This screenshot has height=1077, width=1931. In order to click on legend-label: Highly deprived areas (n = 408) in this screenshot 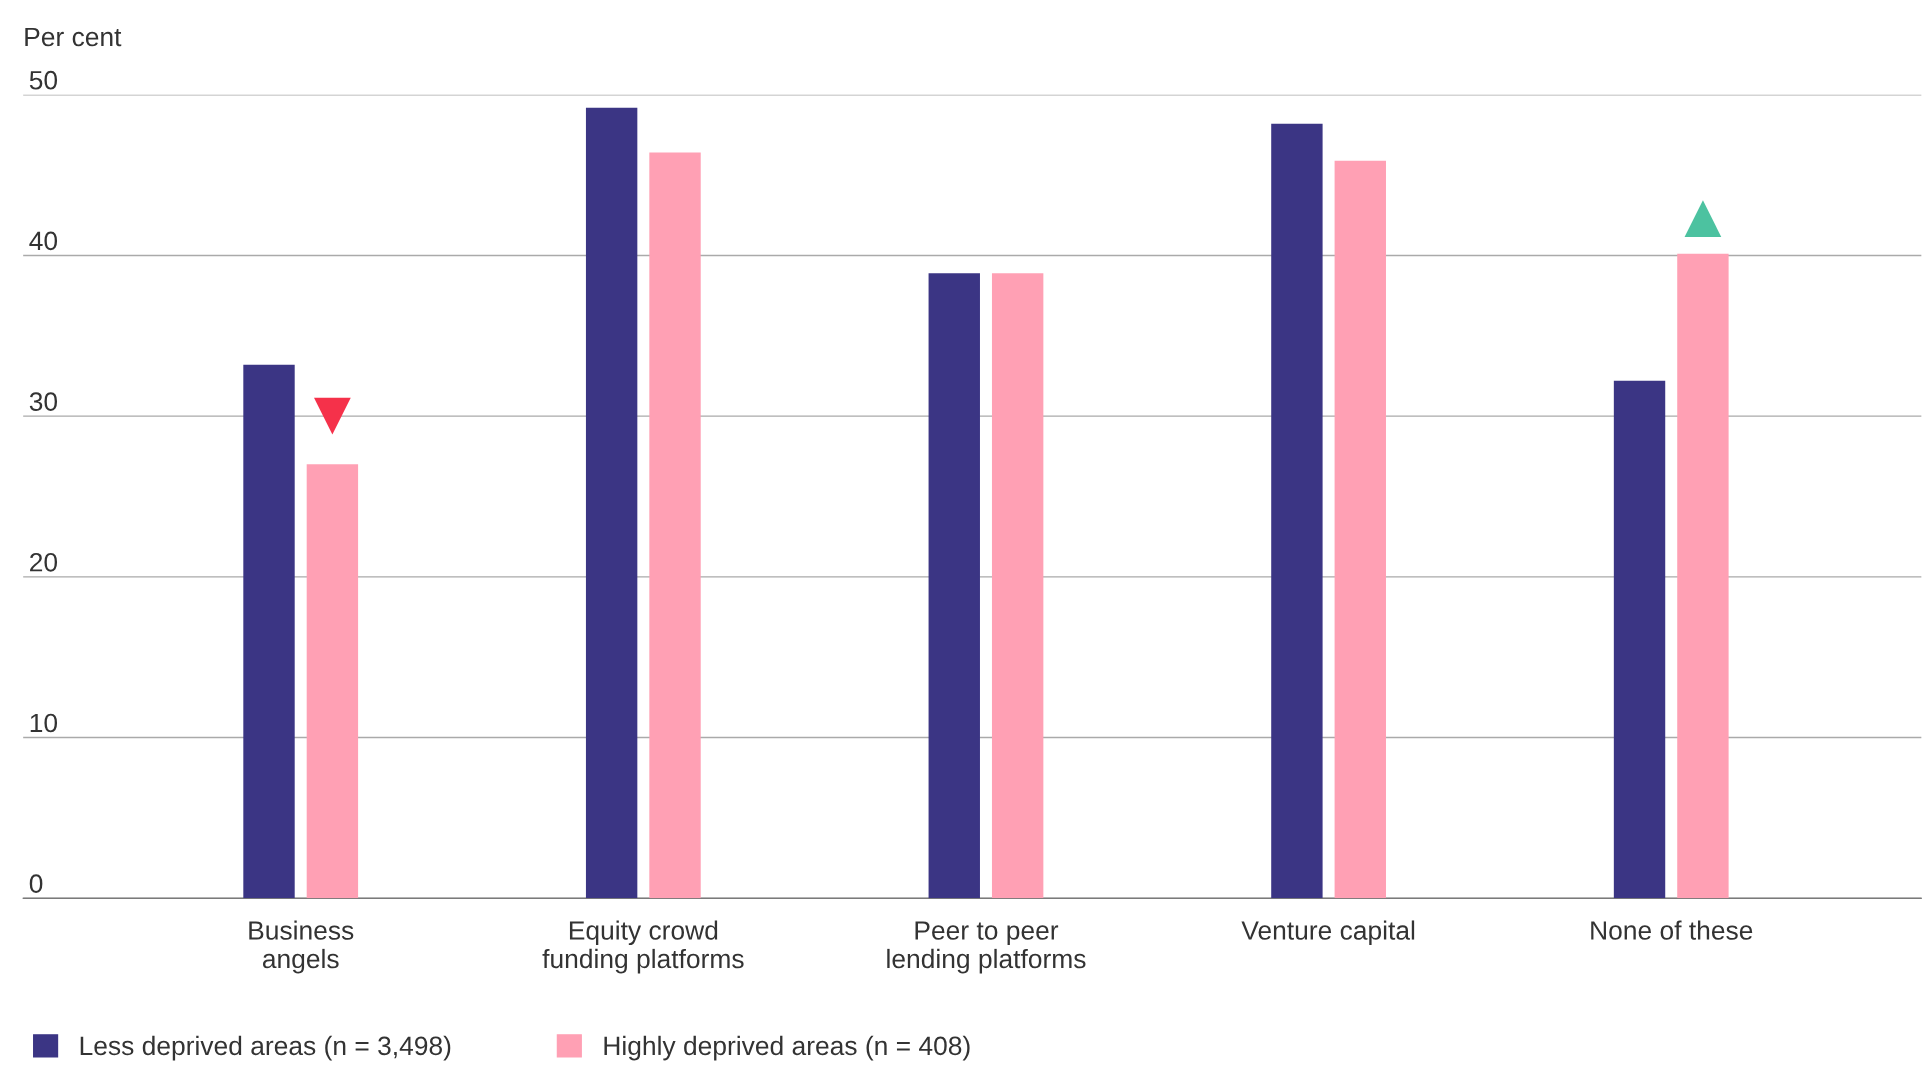, I will do `click(787, 1048)`.